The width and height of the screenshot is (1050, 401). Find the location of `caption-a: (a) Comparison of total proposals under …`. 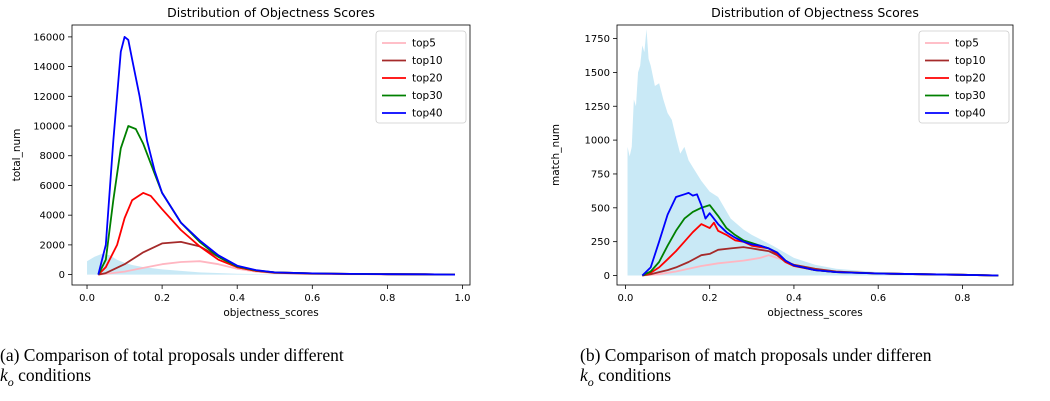

caption-a: (a) Comparison of total proposals under … is located at coordinates (172, 368).